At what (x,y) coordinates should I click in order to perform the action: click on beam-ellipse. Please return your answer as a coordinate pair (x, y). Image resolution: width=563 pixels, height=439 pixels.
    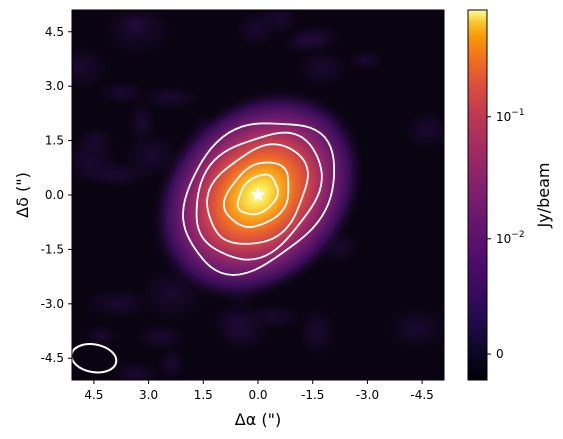
    Looking at the image, I should click on (95, 358).